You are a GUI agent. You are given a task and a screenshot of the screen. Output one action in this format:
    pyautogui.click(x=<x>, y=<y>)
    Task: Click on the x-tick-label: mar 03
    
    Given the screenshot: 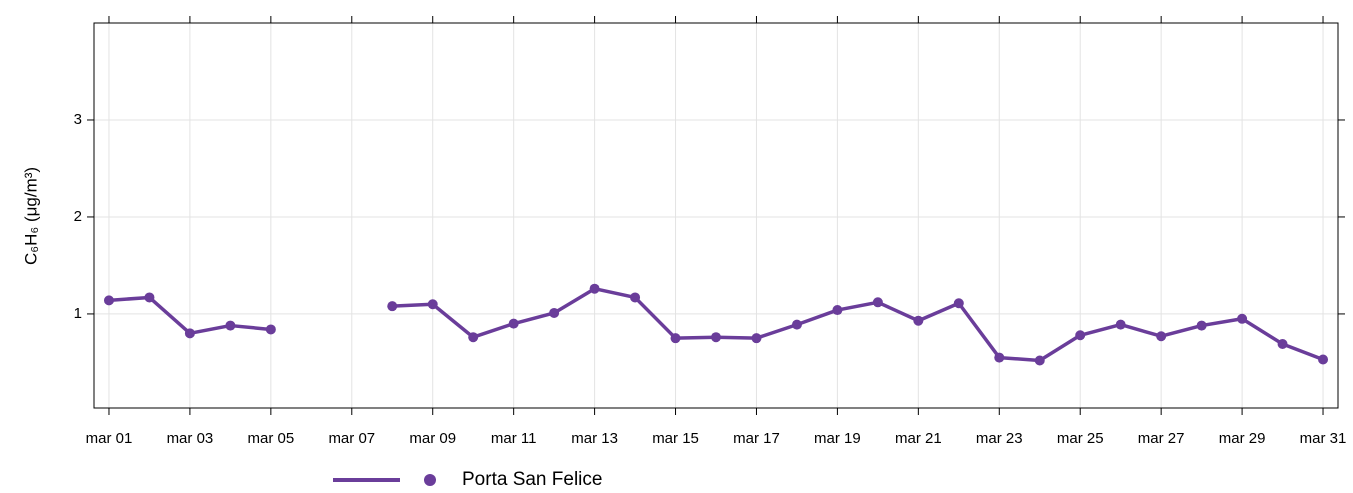 What is the action you would take?
    pyautogui.click(x=190, y=438)
    